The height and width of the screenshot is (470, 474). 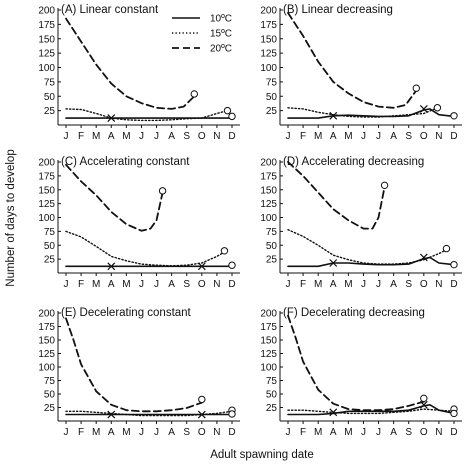 What do you see at coordinates (126, 313) in the screenshot?
I see `panel-title: (E) Decelerating constant` at bounding box center [126, 313].